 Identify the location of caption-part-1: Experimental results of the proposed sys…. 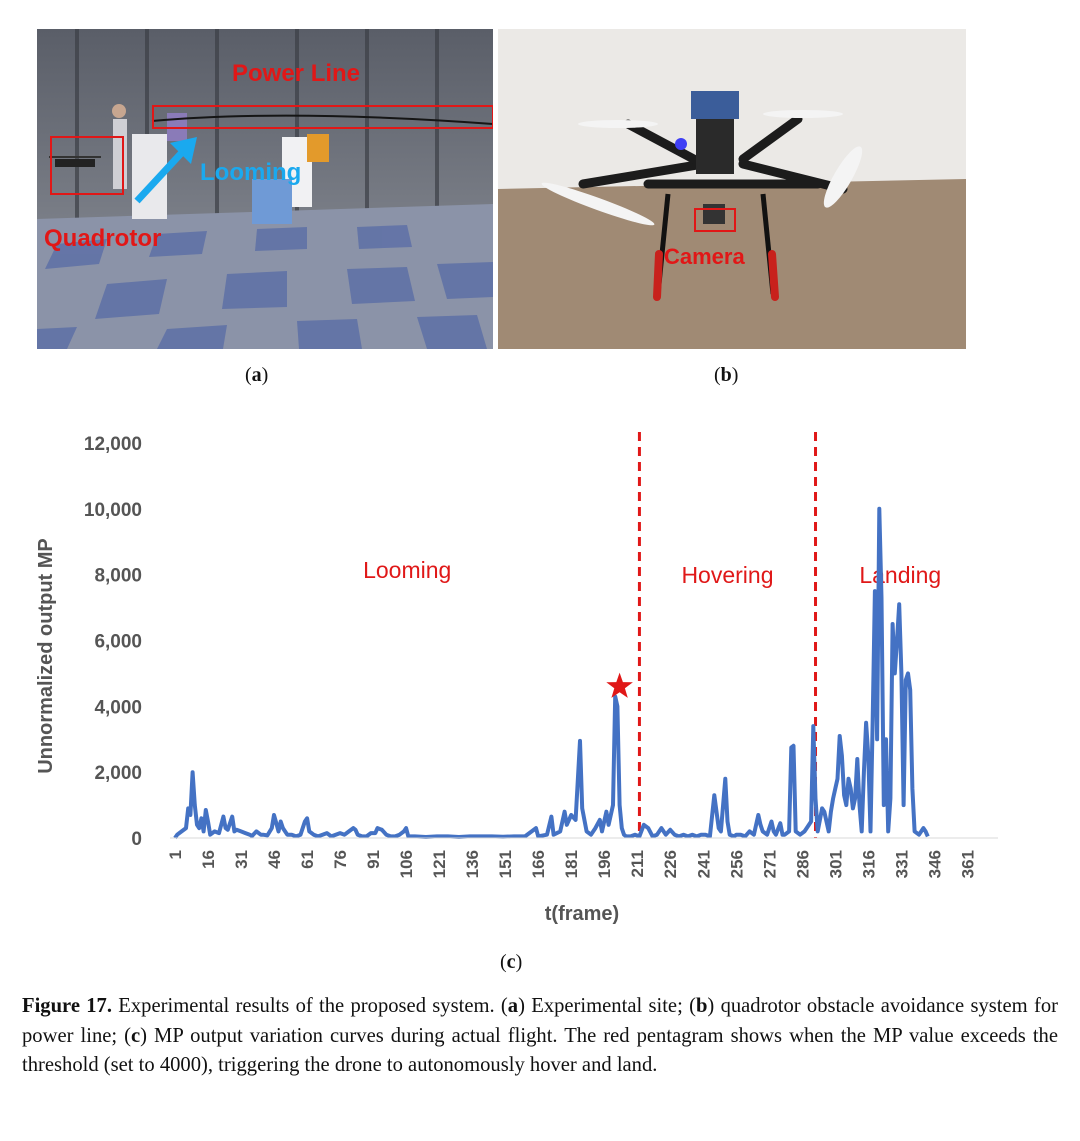
(310, 1006).